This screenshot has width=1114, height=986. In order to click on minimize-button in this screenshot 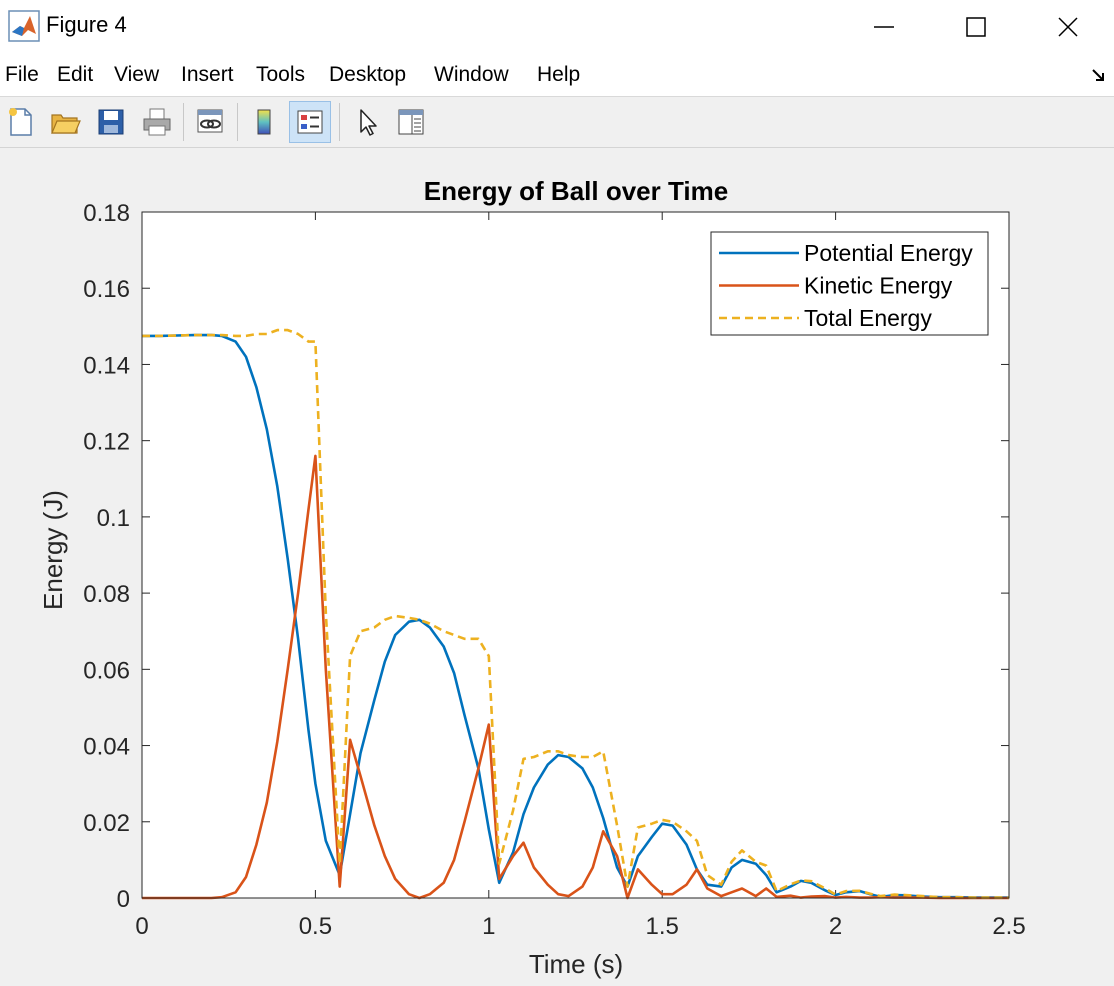, I will do `click(884, 27)`.